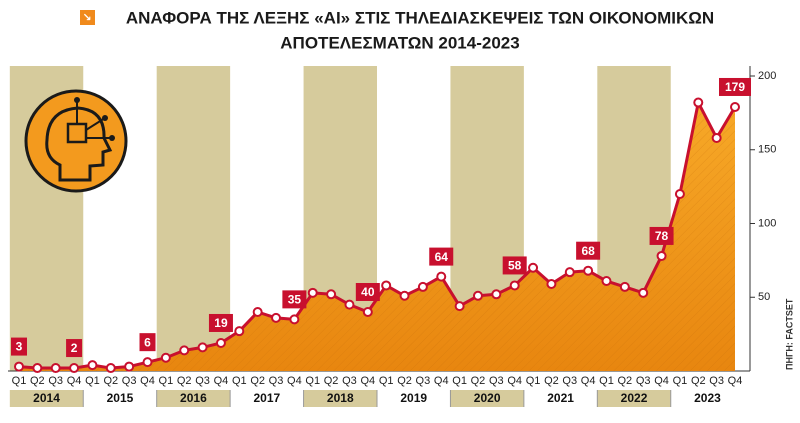  I want to click on data-label: 64, so click(442, 257).